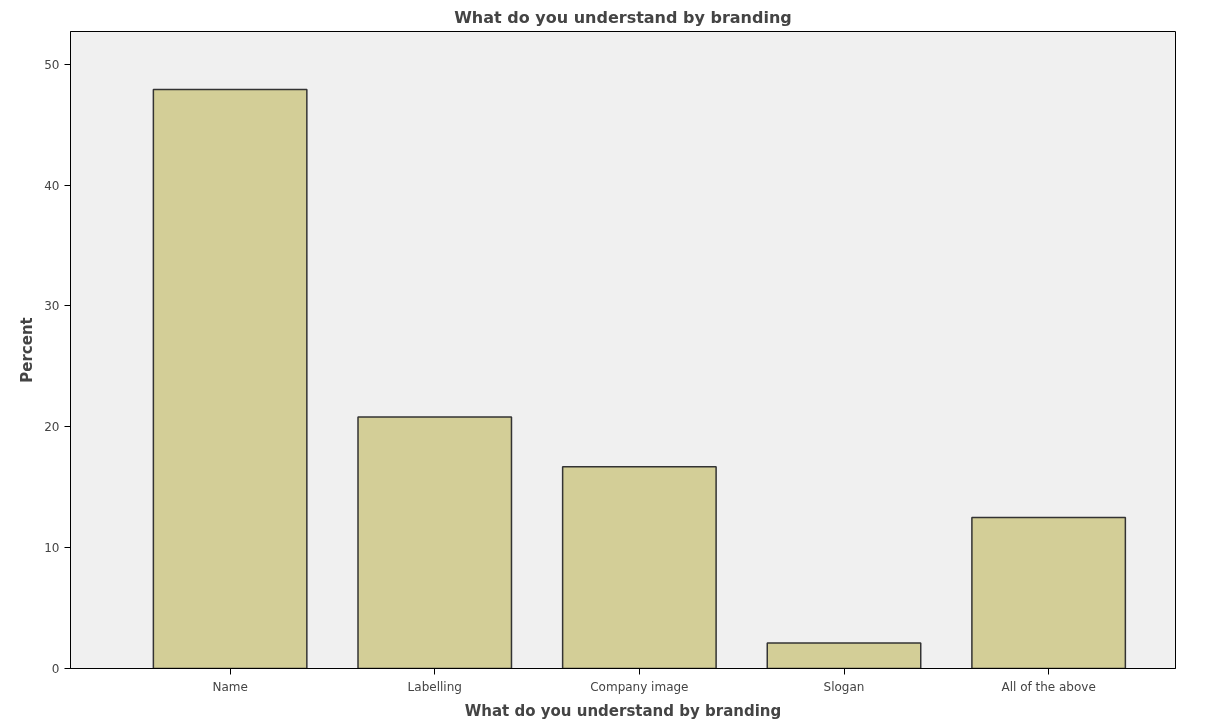 The height and width of the screenshot is (728, 1206). Describe the element at coordinates (1048, 686) in the screenshot. I see `x-tick-label: All of the above` at that location.